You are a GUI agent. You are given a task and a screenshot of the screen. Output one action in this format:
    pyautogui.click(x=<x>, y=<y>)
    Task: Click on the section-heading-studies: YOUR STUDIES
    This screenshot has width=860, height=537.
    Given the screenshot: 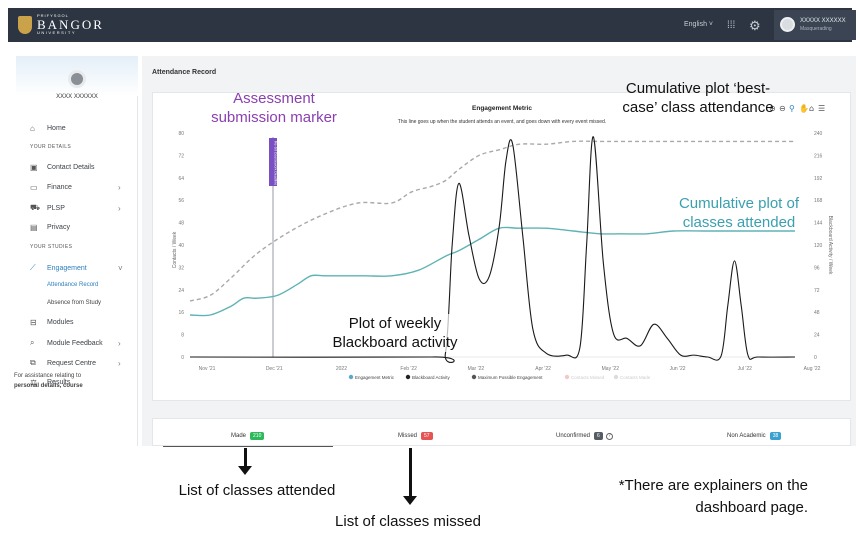 What is the action you would take?
    pyautogui.click(x=51, y=247)
    